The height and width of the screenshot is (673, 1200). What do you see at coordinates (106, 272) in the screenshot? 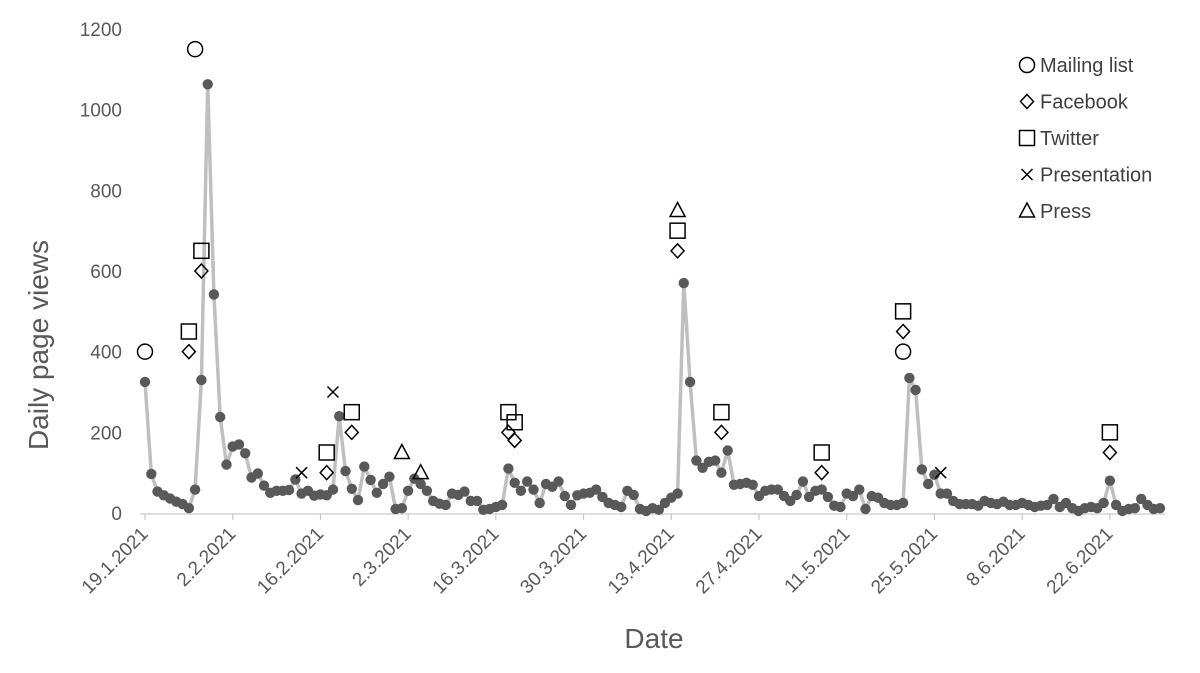
I see `y-tick-label: 600` at bounding box center [106, 272].